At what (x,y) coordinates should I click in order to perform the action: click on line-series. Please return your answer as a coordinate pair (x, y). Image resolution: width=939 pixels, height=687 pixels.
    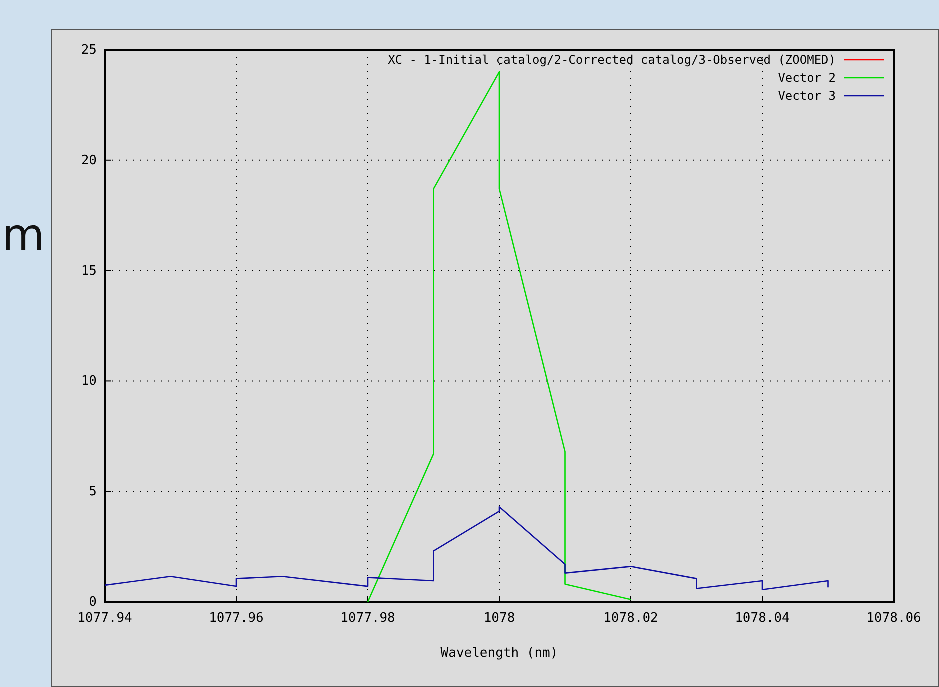
    Looking at the image, I should click on (466, 548).